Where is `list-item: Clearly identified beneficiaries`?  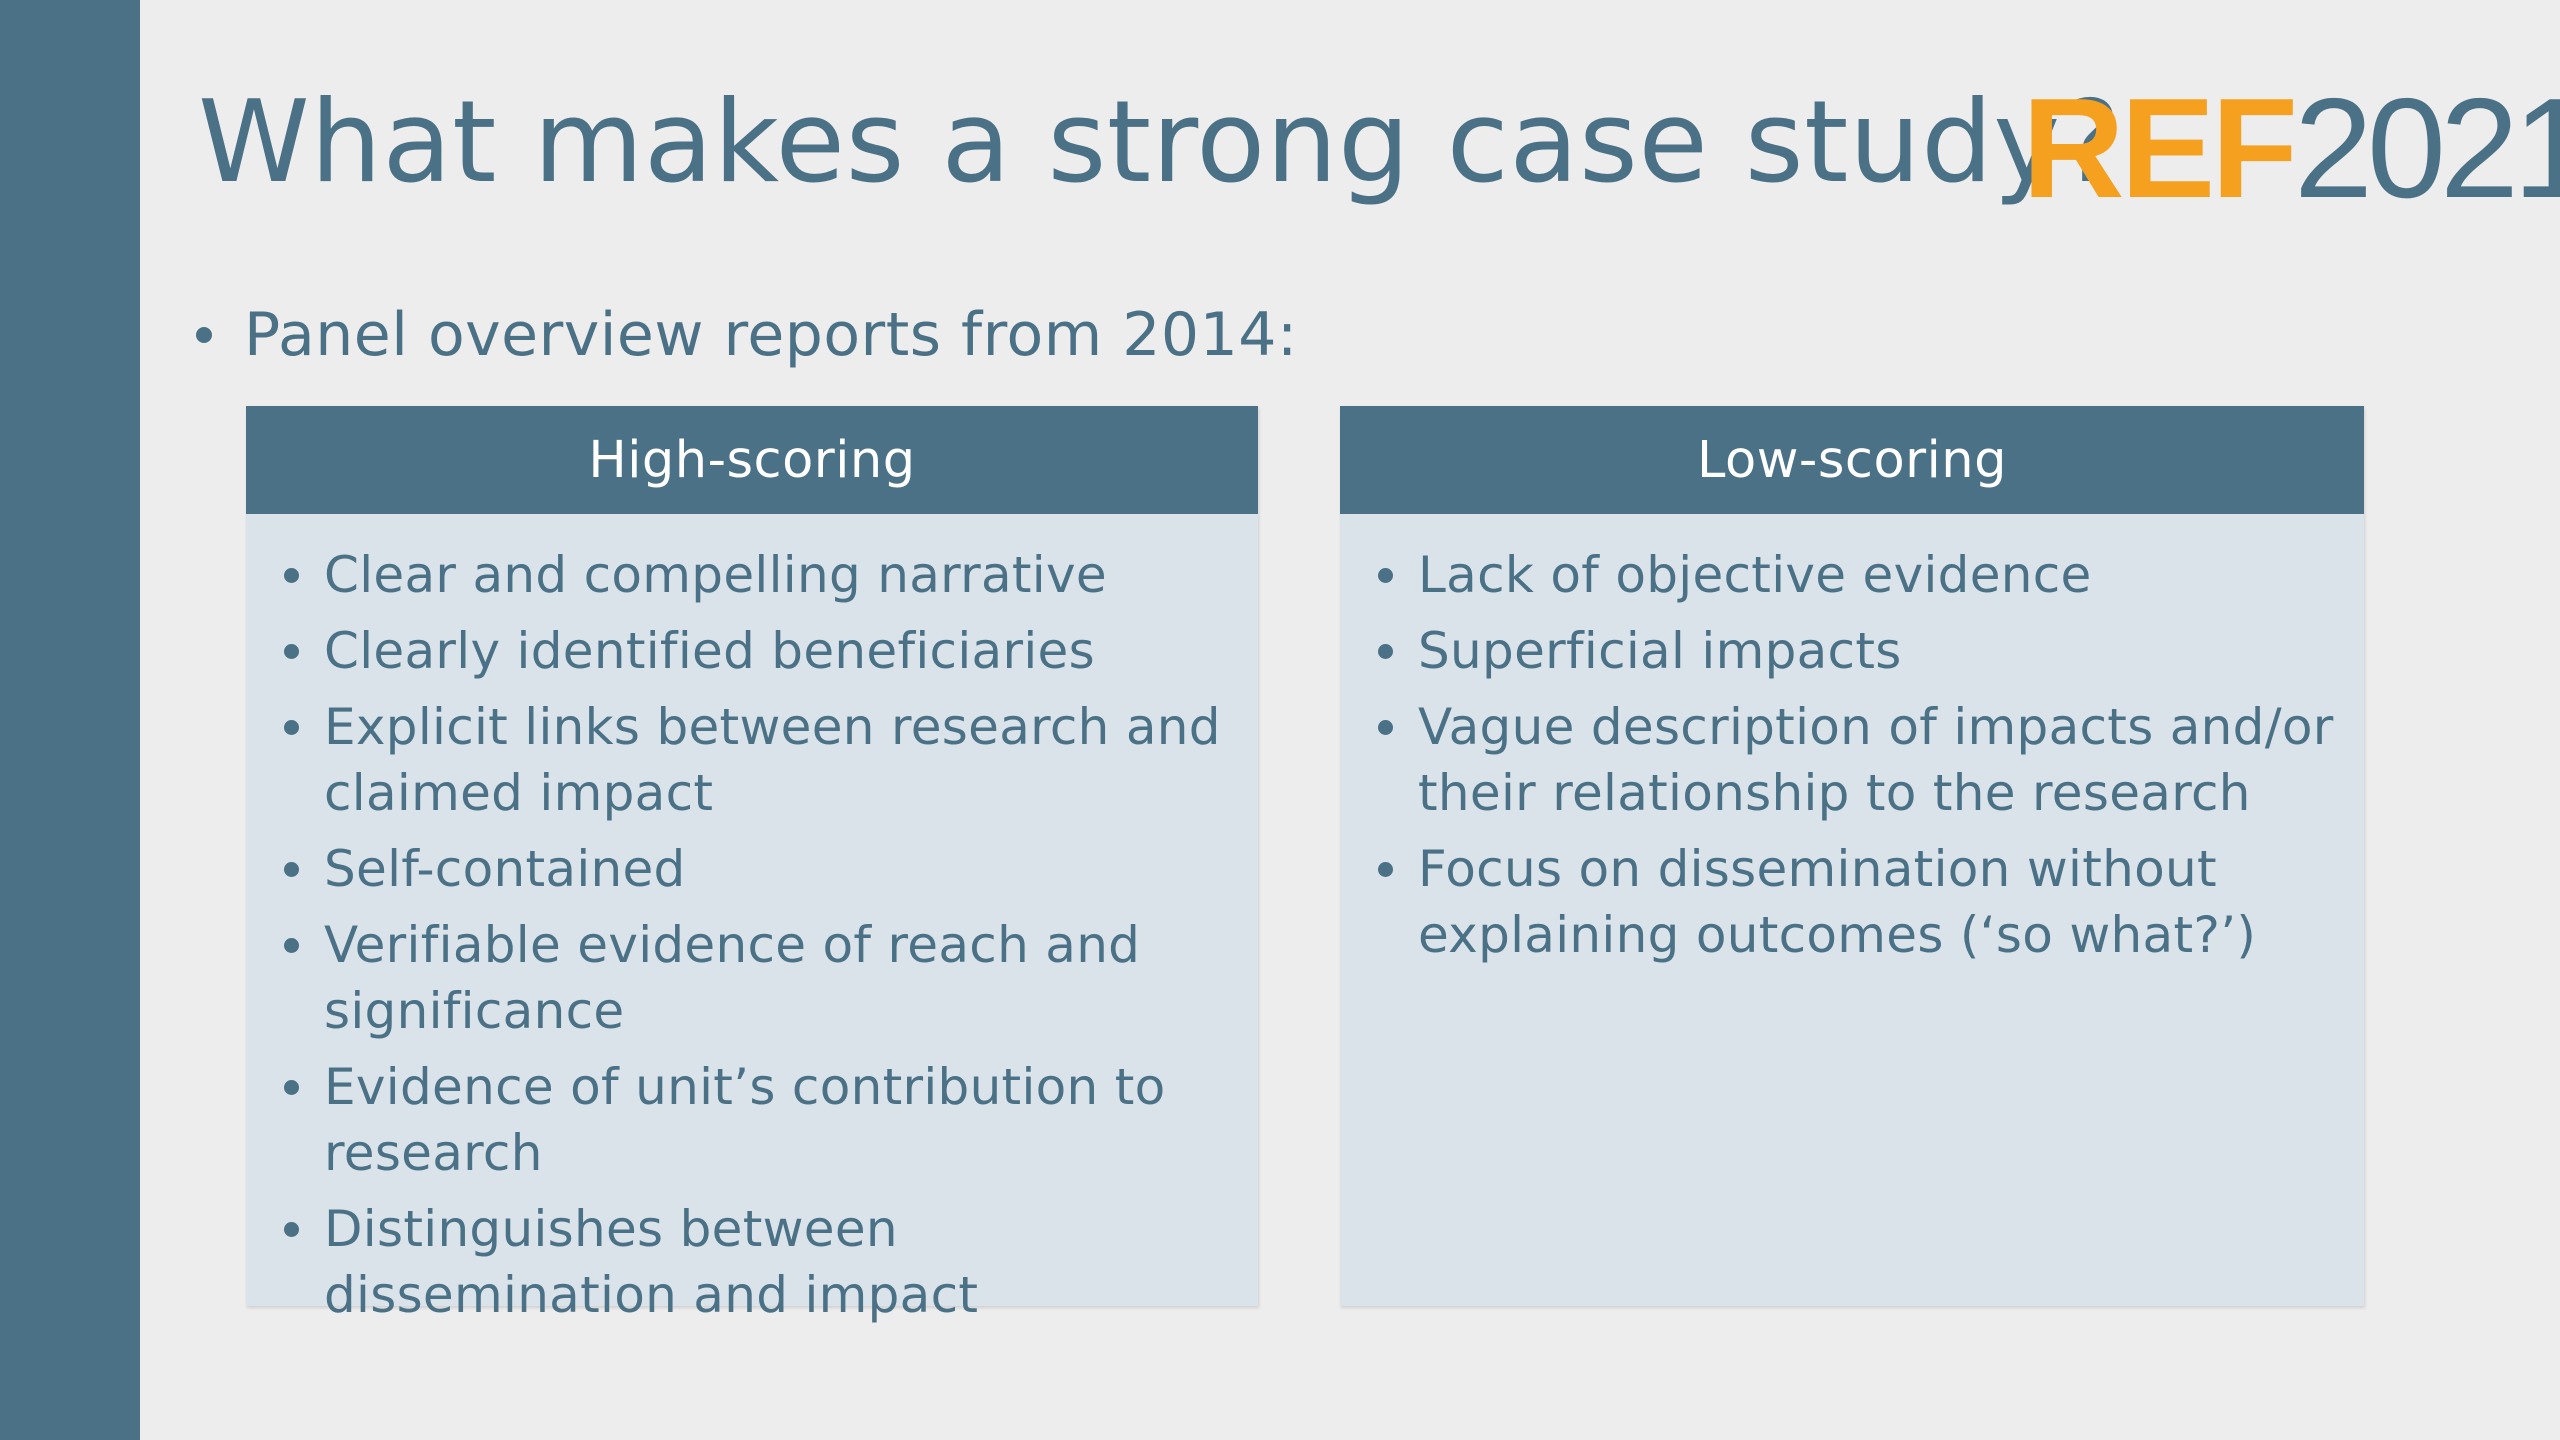 list-item: Clearly identified beneficiaries is located at coordinates (761, 651).